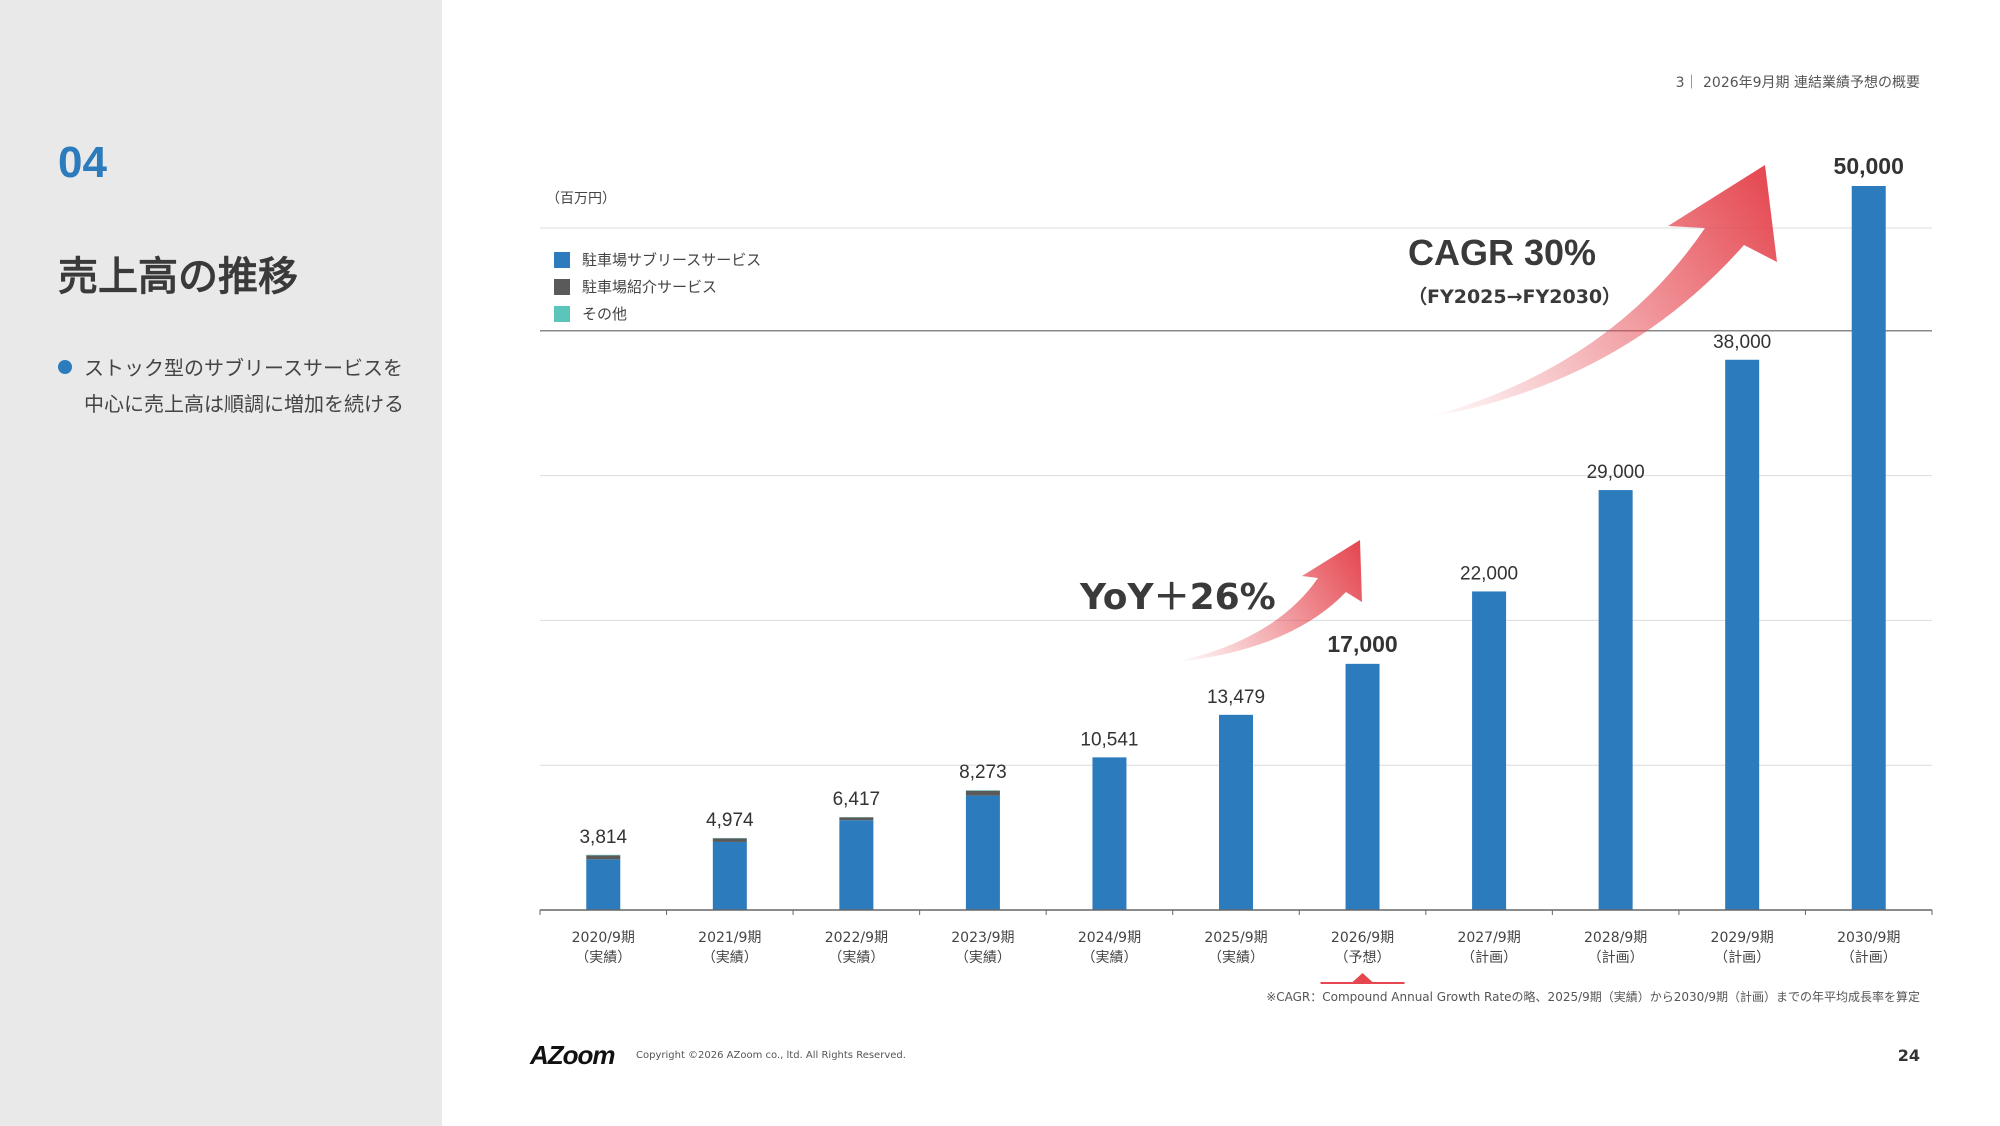 This screenshot has width=2000, height=1126. What do you see at coordinates (178, 277) in the screenshot?
I see `section-title: 売上高の推移` at bounding box center [178, 277].